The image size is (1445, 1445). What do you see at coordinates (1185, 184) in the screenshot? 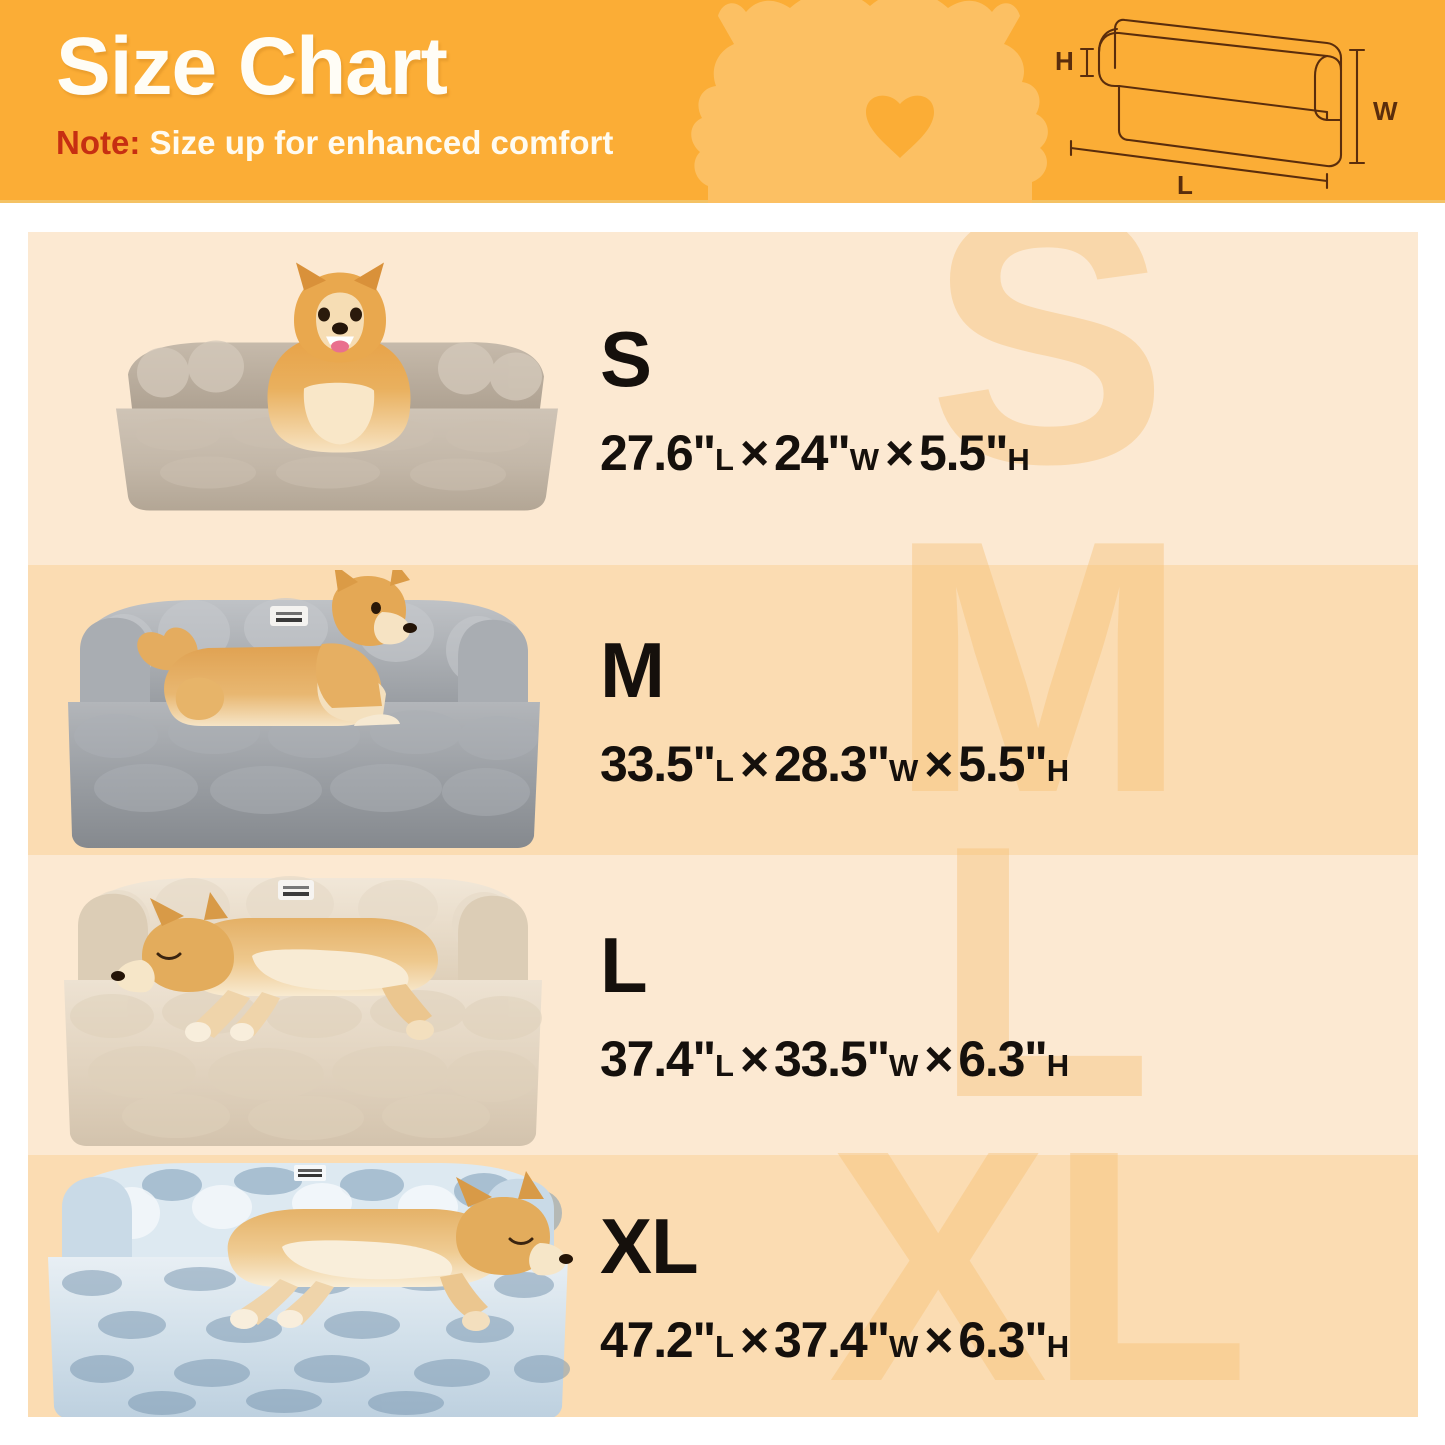
I see `diagram-label-l: L` at bounding box center [1185, 184].